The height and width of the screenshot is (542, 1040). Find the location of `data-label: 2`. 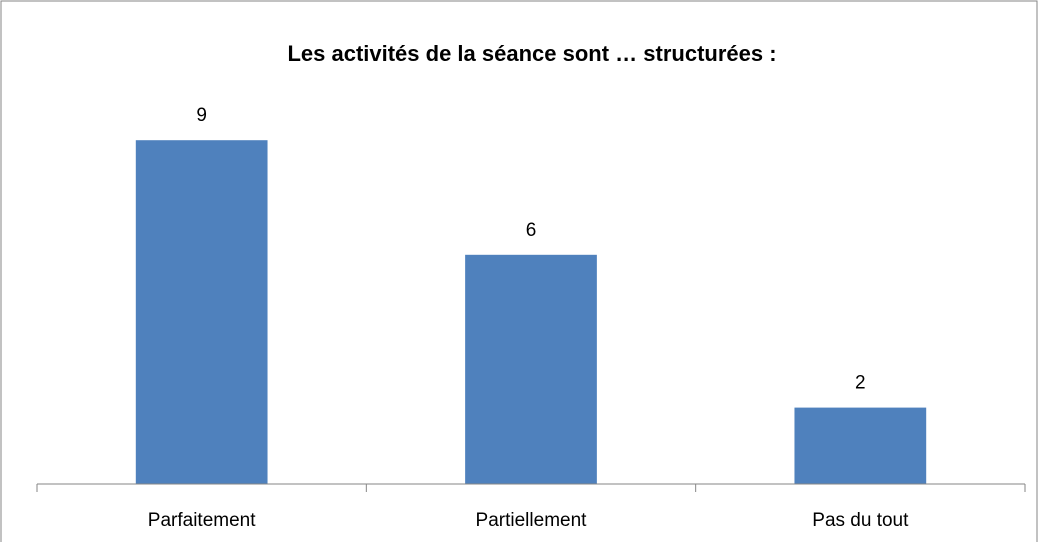

data-label: 2 is located at coordinates (860, 383).